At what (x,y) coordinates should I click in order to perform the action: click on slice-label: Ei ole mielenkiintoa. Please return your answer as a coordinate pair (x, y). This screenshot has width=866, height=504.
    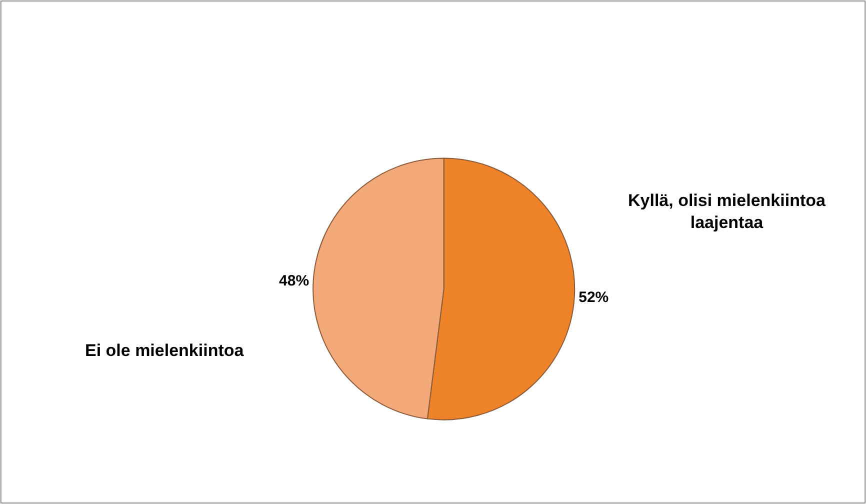
    Looking at the image, I should click on (164, 350).